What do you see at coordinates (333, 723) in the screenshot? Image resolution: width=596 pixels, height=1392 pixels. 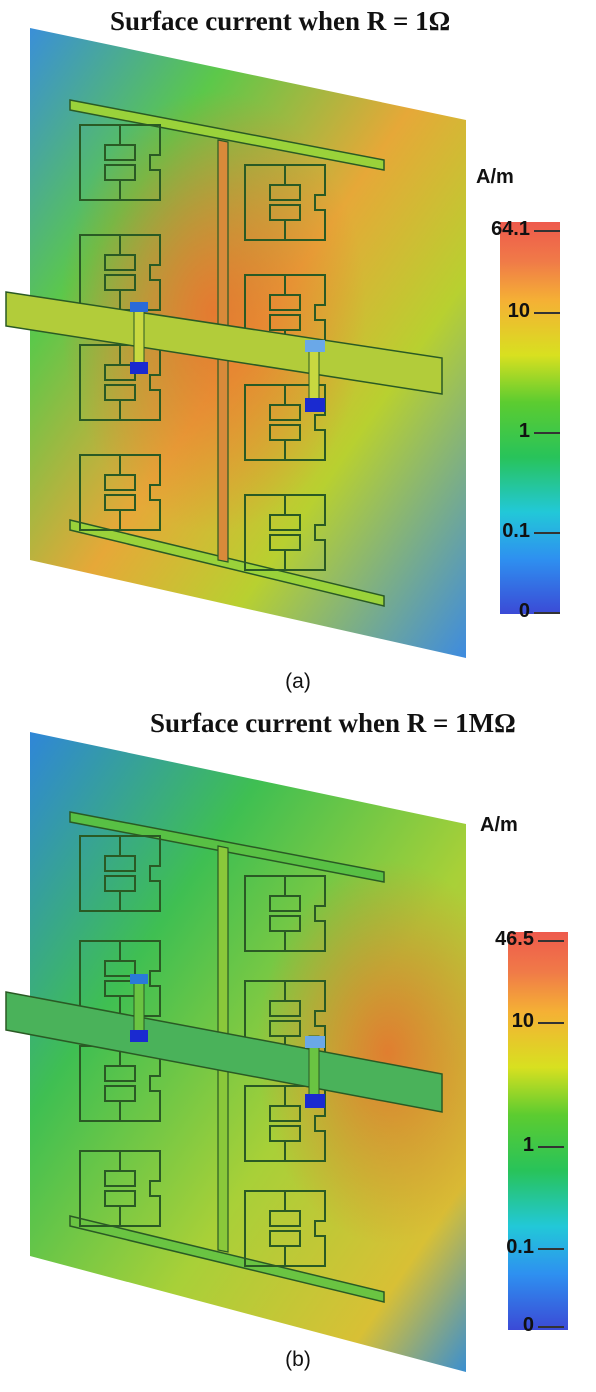 I see `panel-title: Surface current when R = 1MΩ` at bounding box center [333, 723].